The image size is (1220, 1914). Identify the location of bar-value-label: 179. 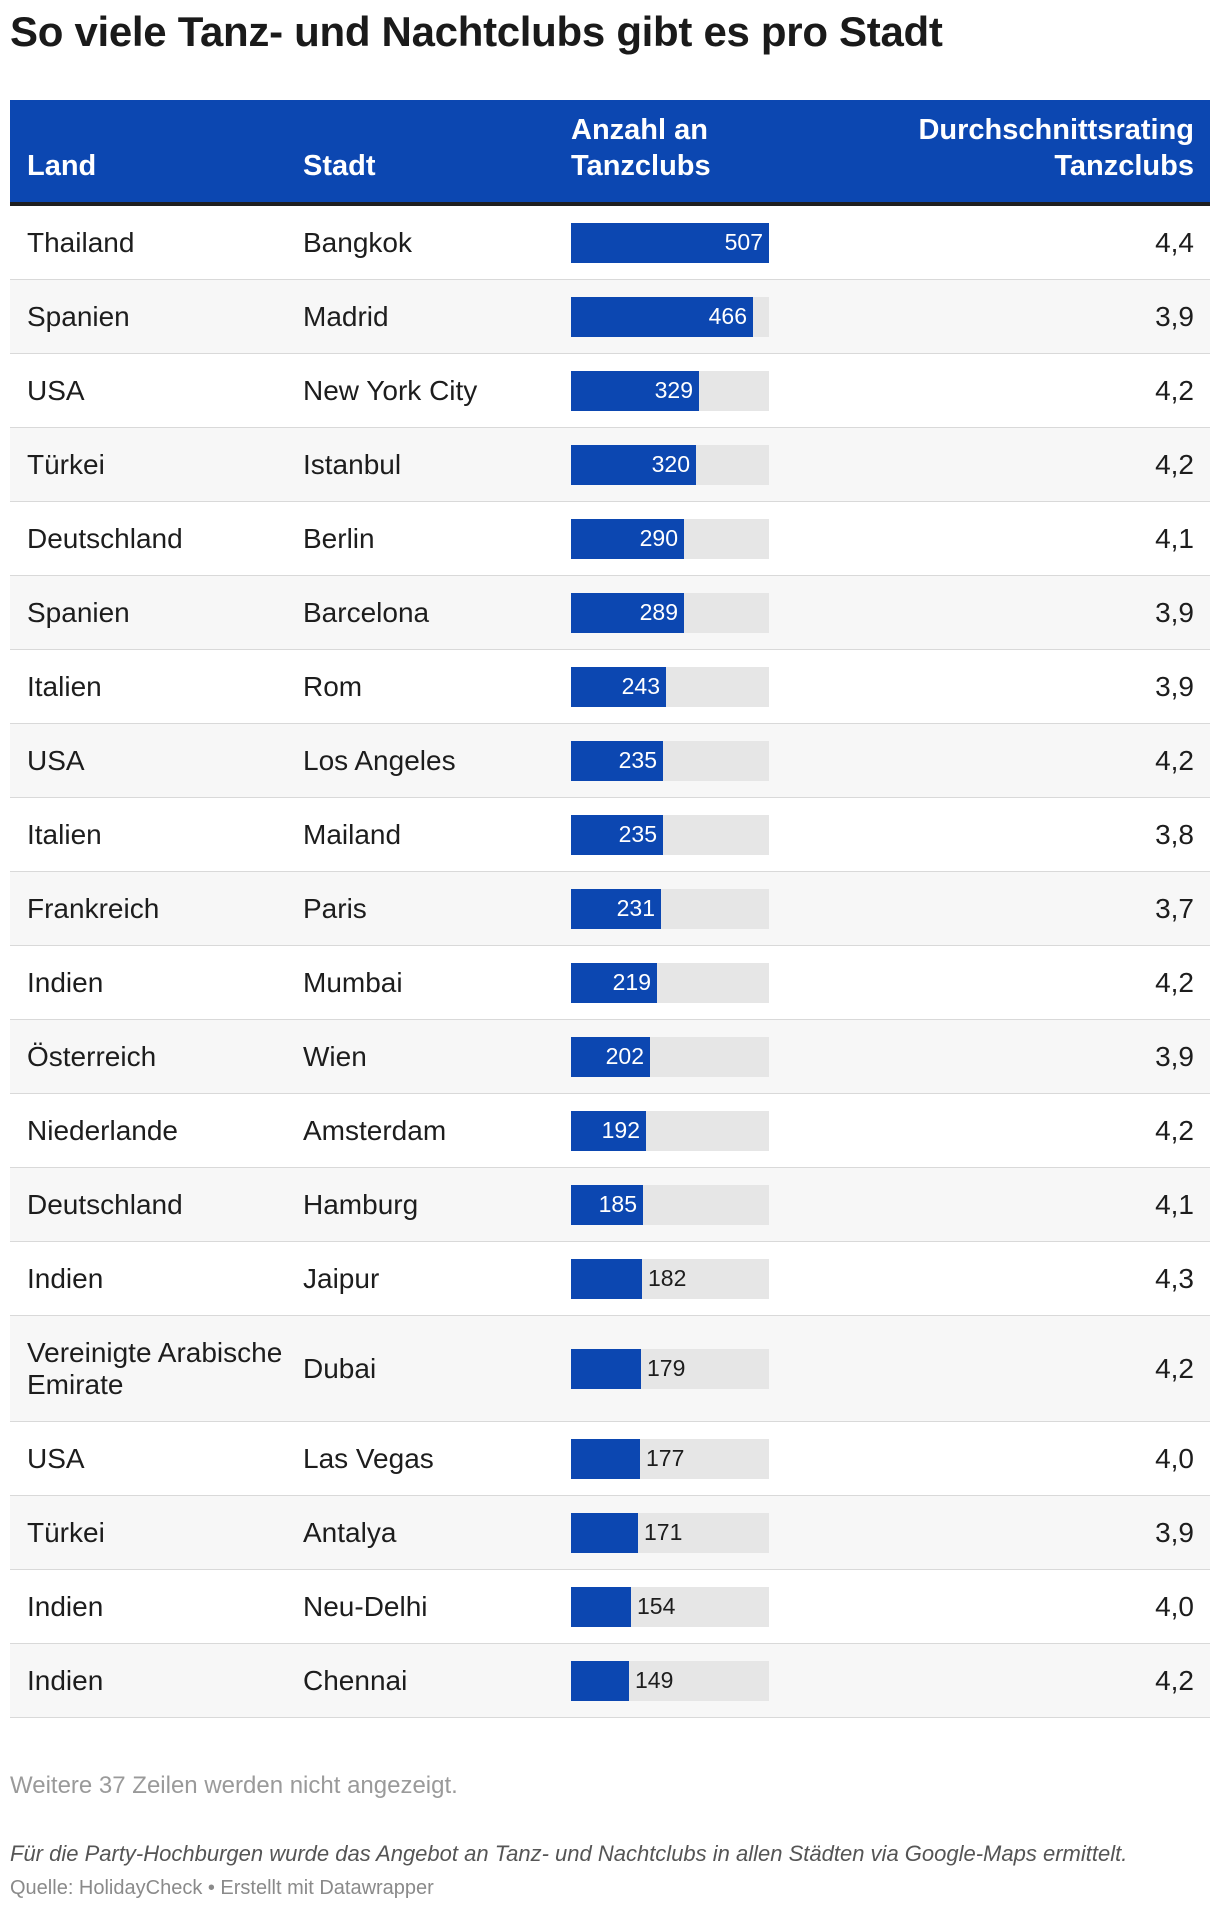
(666, 1368).